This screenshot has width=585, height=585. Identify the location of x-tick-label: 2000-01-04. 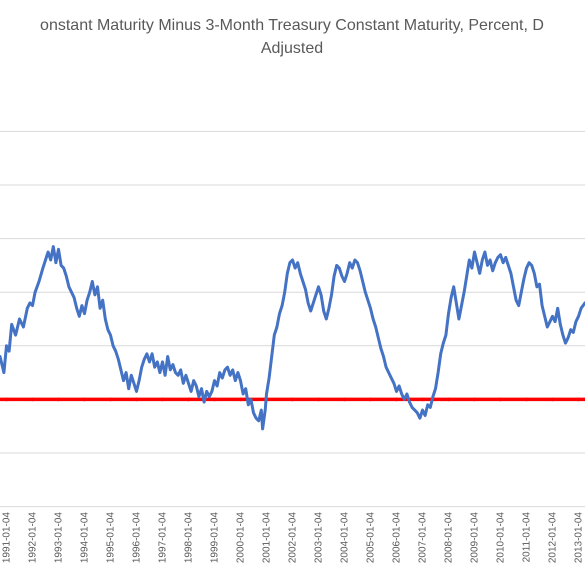
(241, 538).